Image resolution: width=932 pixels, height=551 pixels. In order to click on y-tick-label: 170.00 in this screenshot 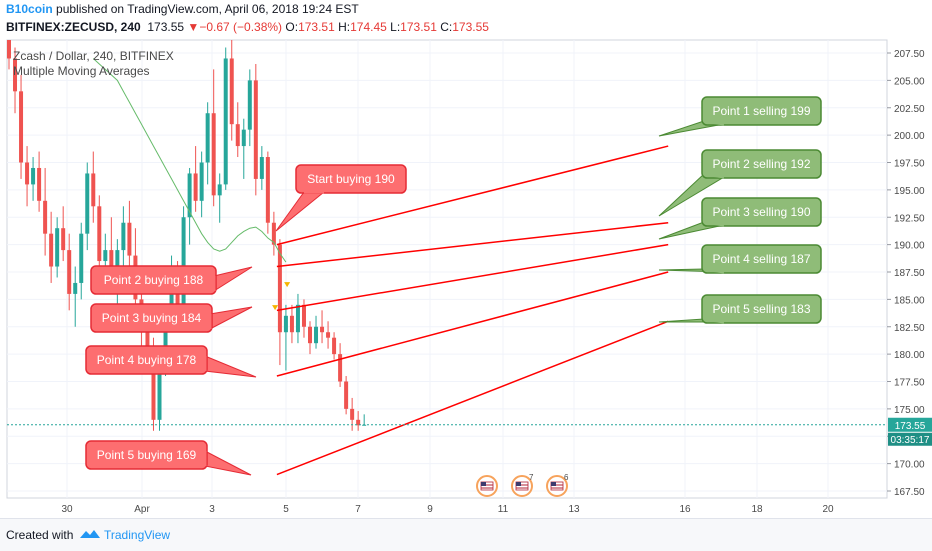, I will do `click(909, 465)`.